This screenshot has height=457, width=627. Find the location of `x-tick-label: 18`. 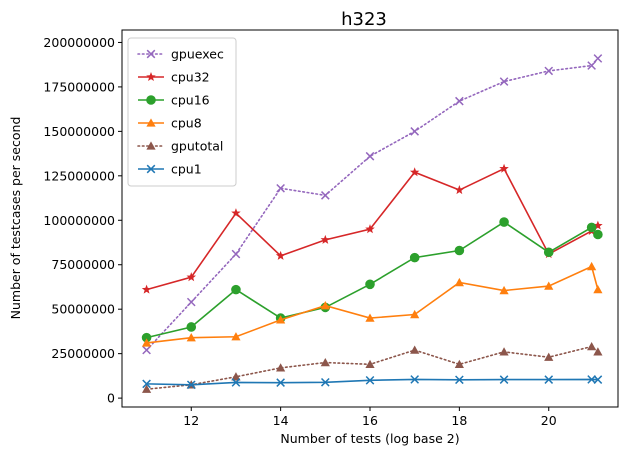

x-tick-label: 18 is located at coordinates (459, 420).